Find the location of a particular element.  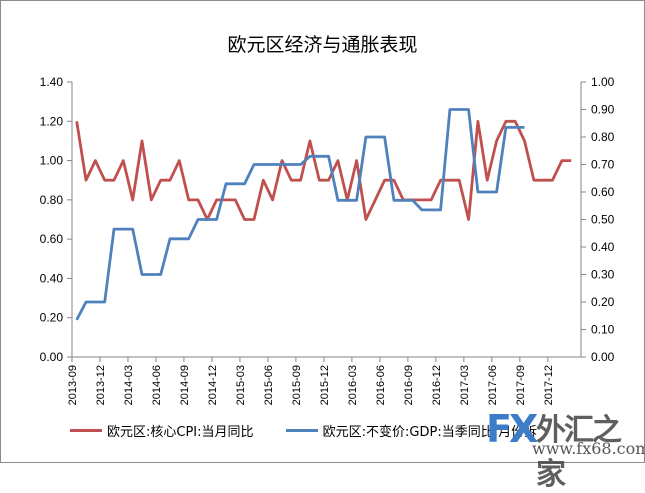

x-tick-label: 2015-09 is located at coordinates (297, 385).